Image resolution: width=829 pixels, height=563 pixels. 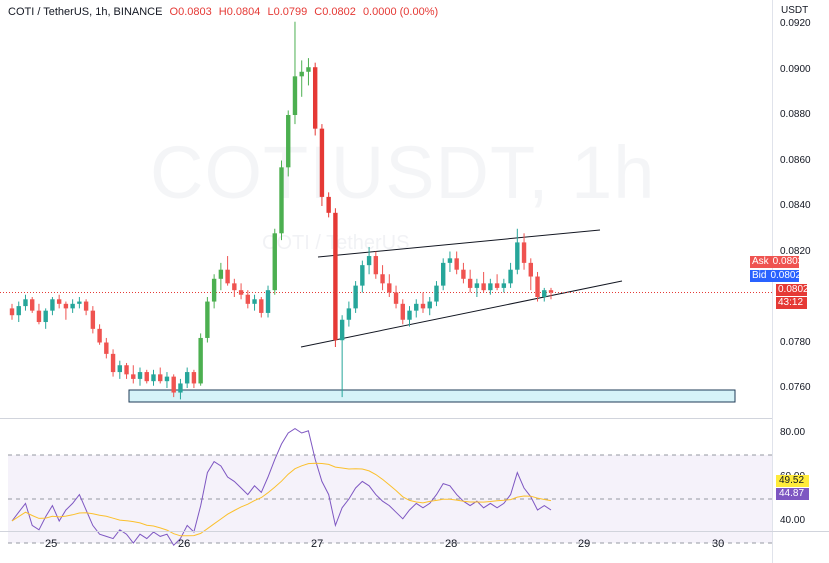 What do you see at coordinates (795, 387) in the screenshot?
I see `price-tick-label: 0.0760` at bounding box center [795, 387].